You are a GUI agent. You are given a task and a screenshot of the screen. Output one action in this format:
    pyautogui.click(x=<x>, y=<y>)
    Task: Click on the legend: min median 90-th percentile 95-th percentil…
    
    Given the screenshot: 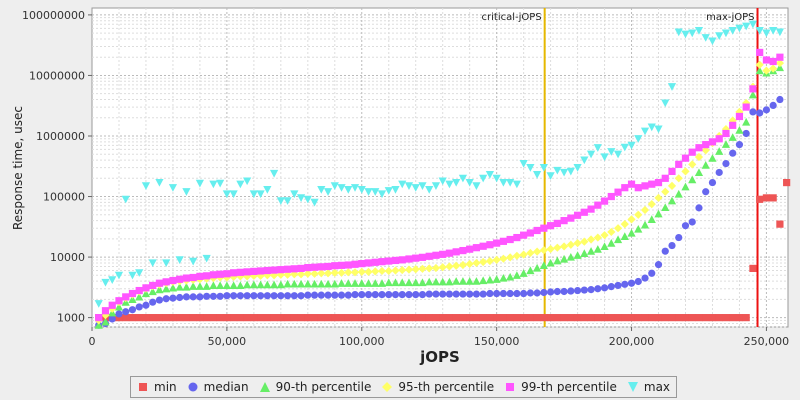 What is the action you would take?
    pyautogui.click(x=404, y=387)
    